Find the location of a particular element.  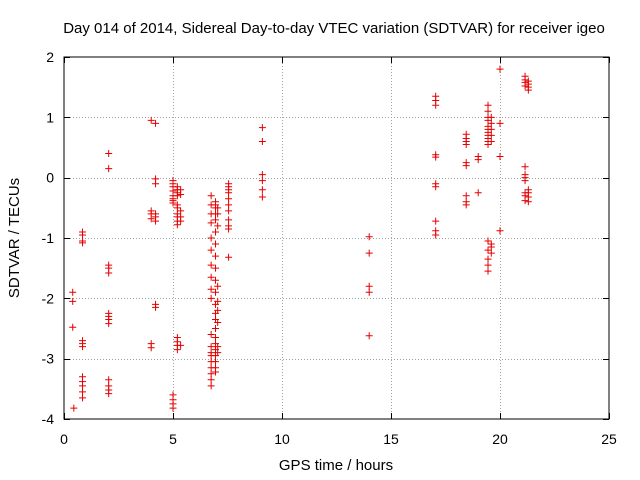

y-axis-title: SDTVAR / TECUs is located at coordinates (14, 238).